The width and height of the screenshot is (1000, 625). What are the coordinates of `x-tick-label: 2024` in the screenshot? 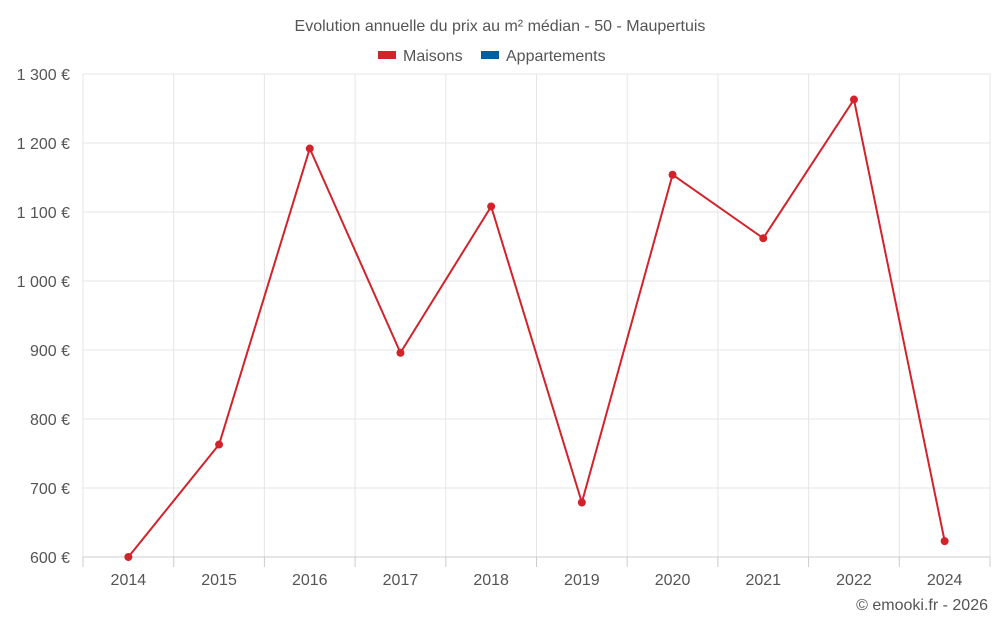 It's located at (945, 580).